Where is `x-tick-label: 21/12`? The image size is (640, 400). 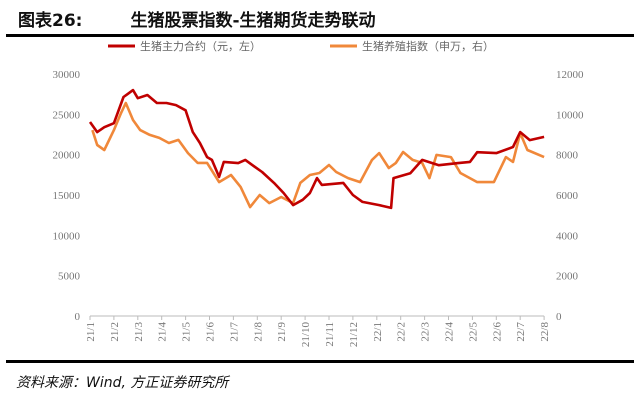 x-tick-label: 21/12 is located at coordinates (354, 334).